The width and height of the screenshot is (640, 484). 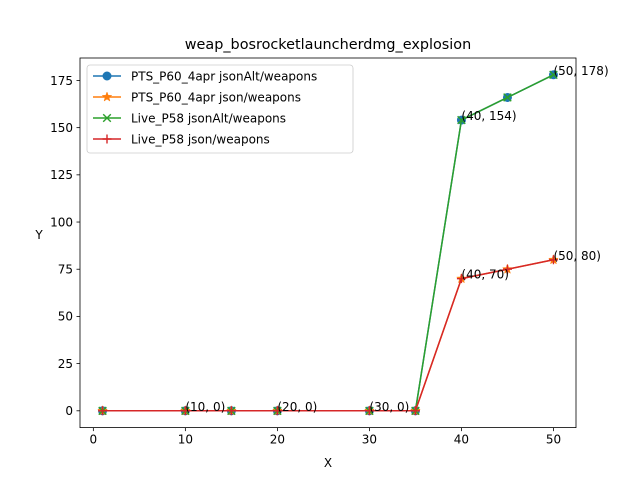 What do you see at coordinates (224, 77) in the screenshot?
I see `legend-label: PTS_P60_4apr jsonAlt/weapons` at bounding box center [224, 77].